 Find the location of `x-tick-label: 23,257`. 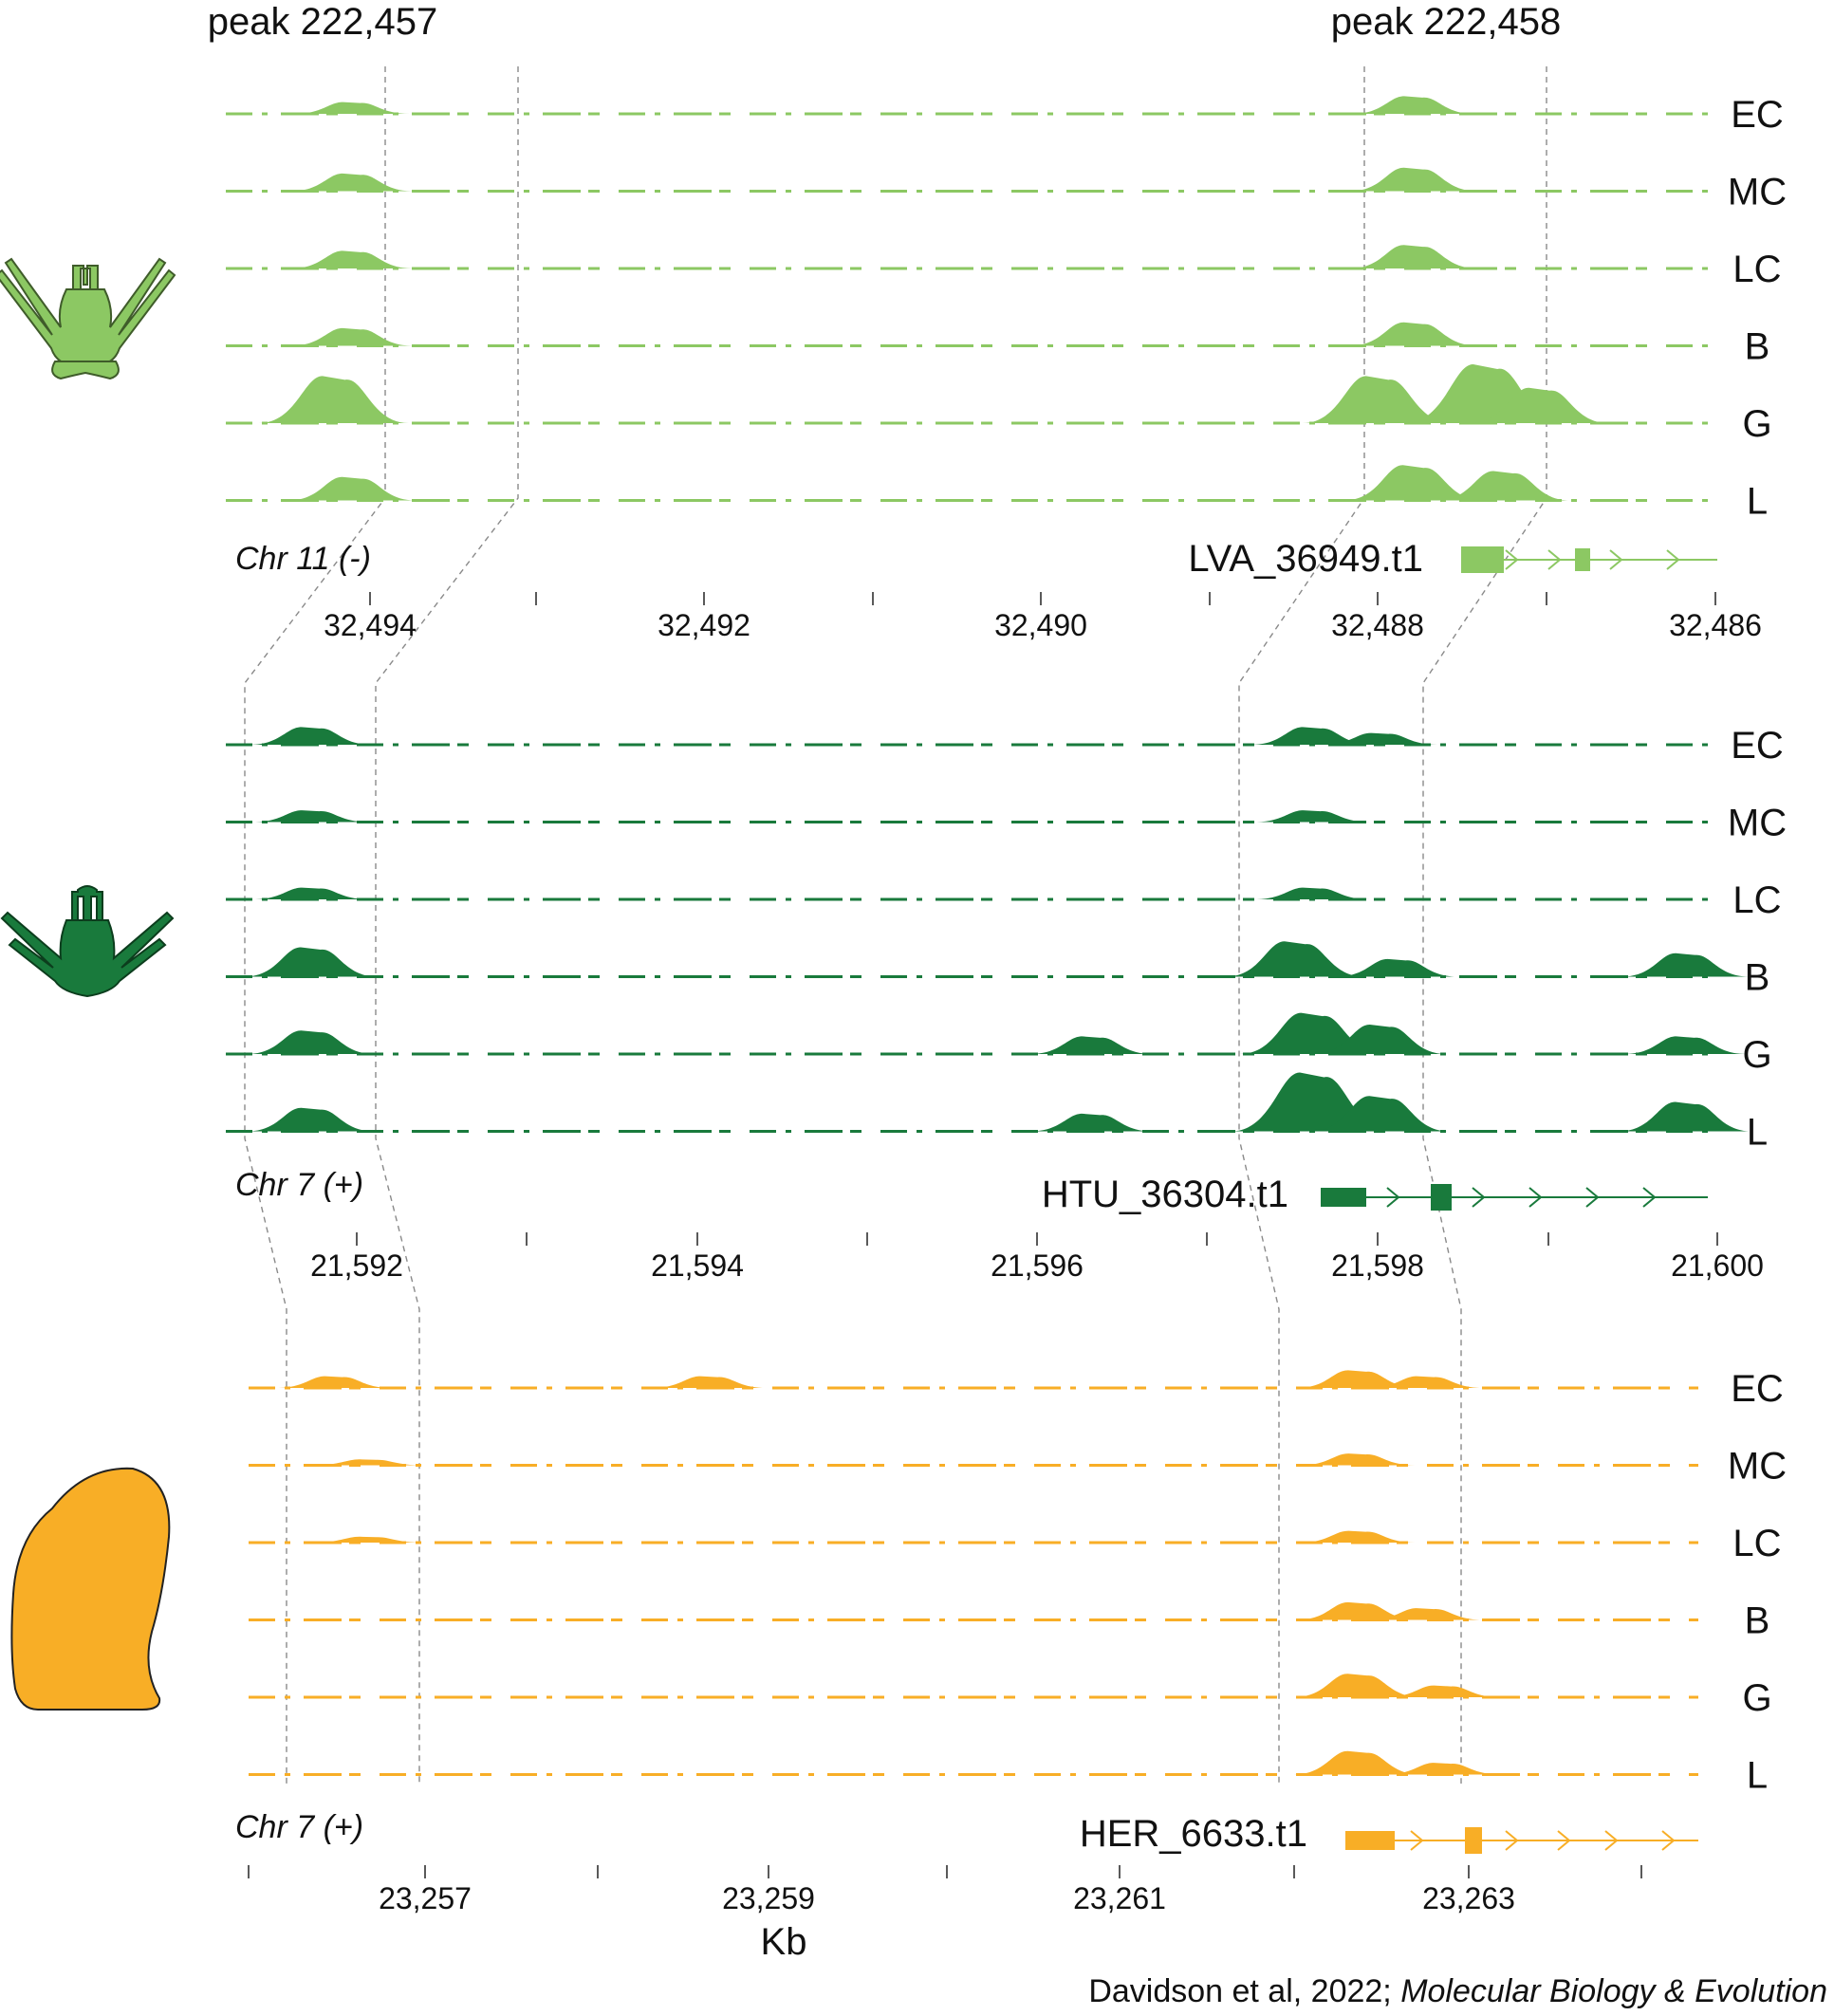

x-tick-label: 23,257 is located at coordinates (425, 1898).